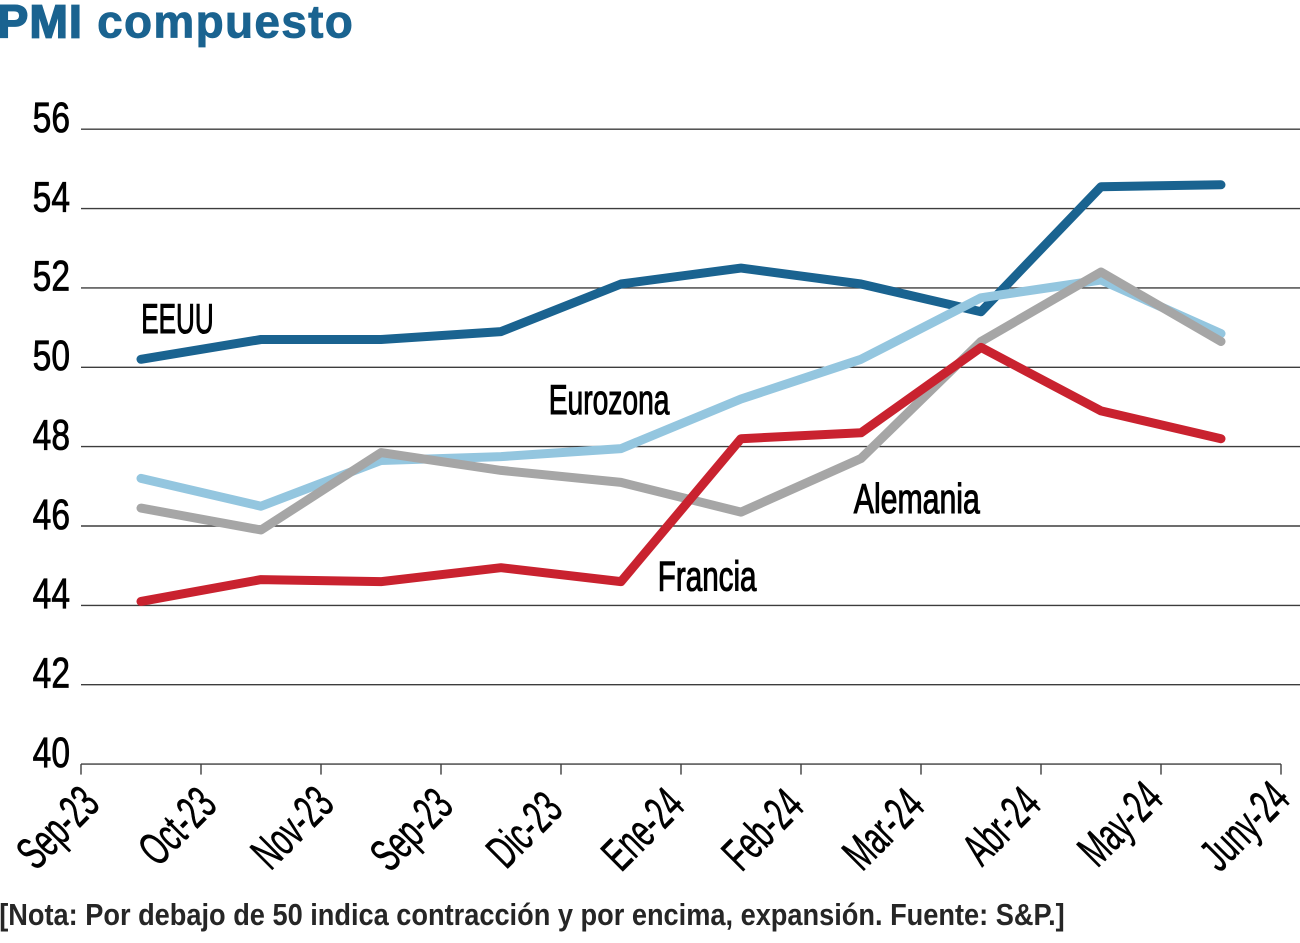  Describe the element at coordinates (1120, 824) in the screenshot. I see `svg-text: May-24` at that location.